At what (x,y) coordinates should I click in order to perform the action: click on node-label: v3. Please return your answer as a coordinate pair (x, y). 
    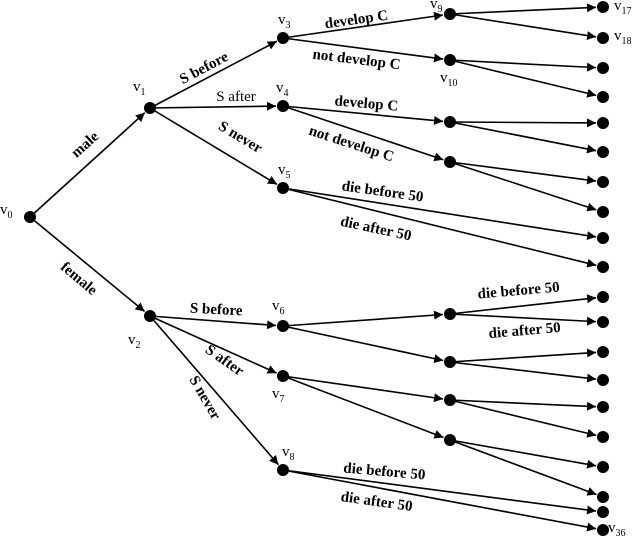
    Looking at the image, I should click on (284, 21).